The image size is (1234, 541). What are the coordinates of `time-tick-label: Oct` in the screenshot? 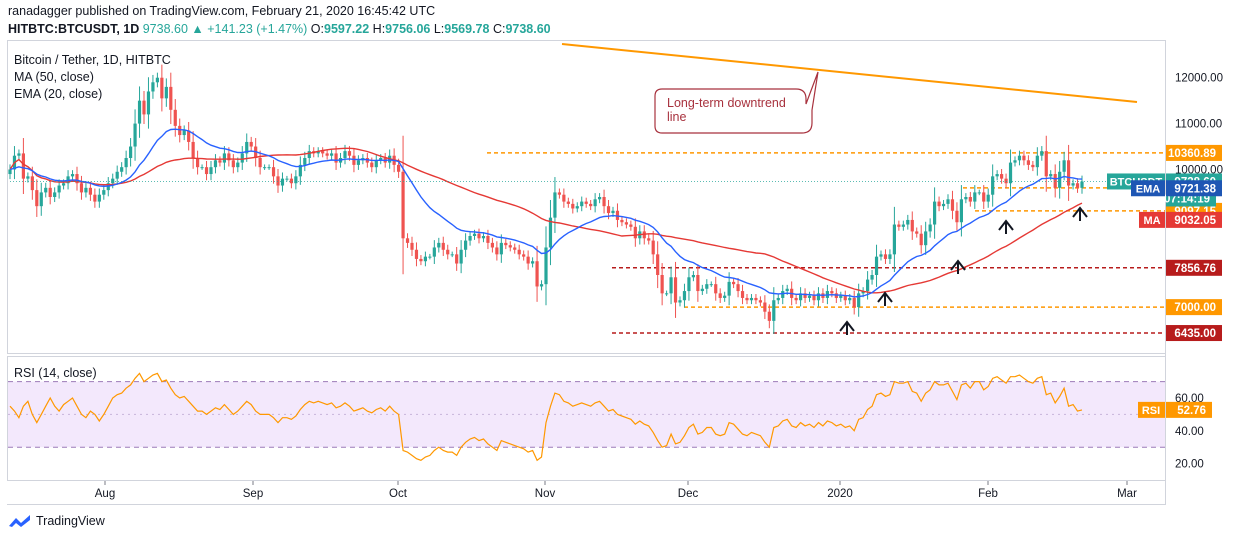 It's located at (398, 494).